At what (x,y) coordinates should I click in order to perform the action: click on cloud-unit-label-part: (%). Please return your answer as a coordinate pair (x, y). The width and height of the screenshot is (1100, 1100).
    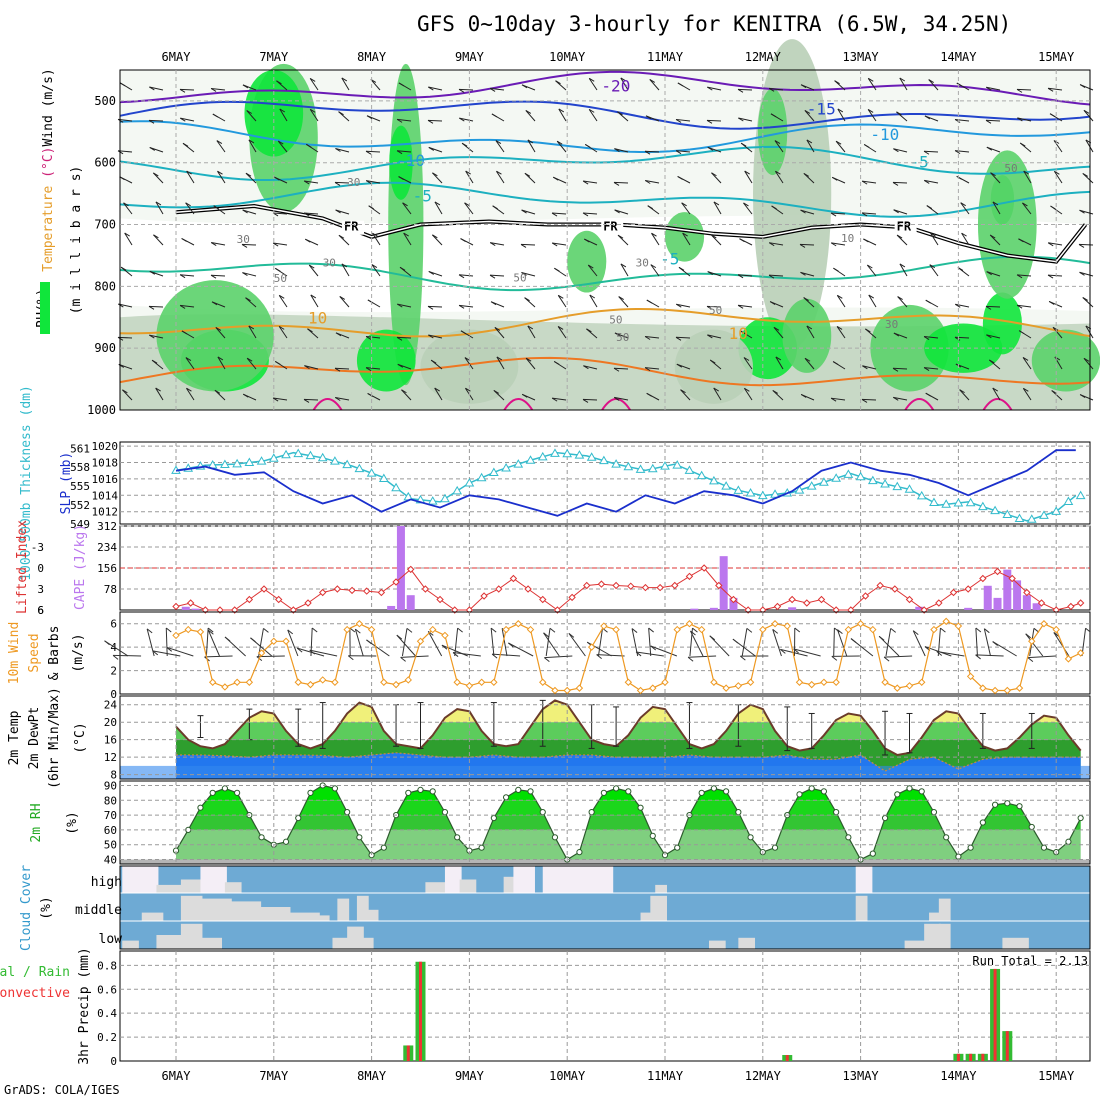
    Looking at the image, I should click on (46, 907).